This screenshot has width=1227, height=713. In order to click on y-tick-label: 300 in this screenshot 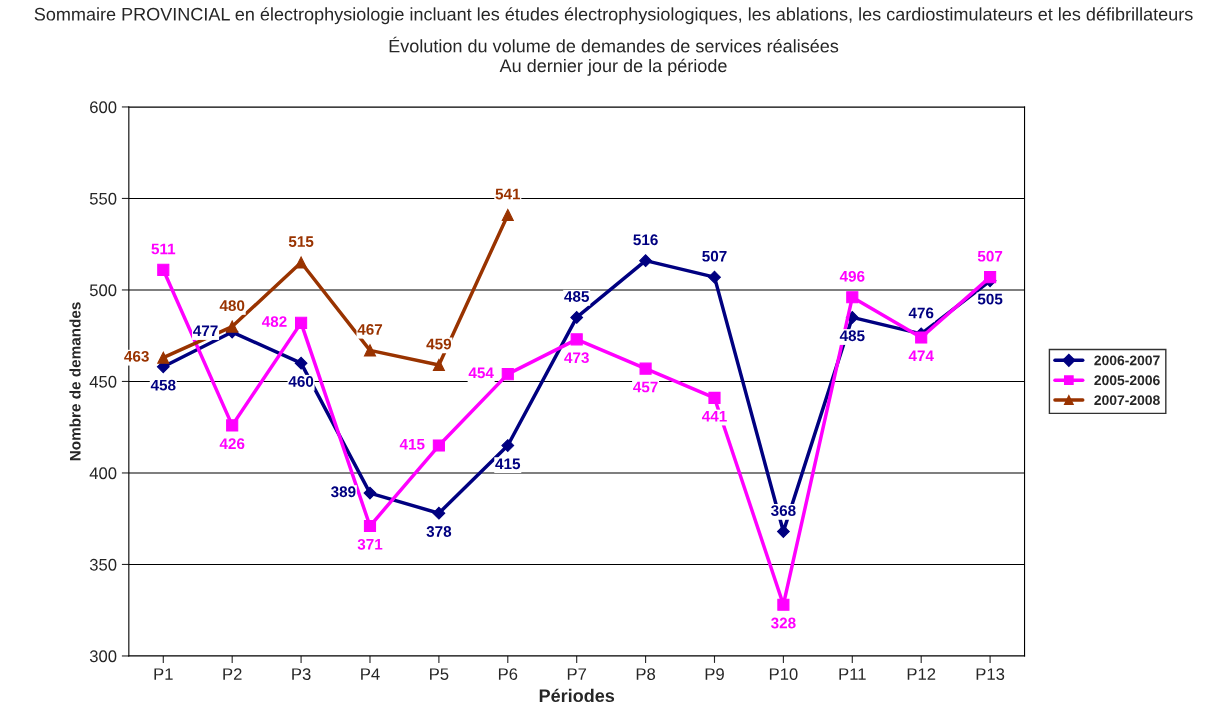, I will do `click(103, 656)`.